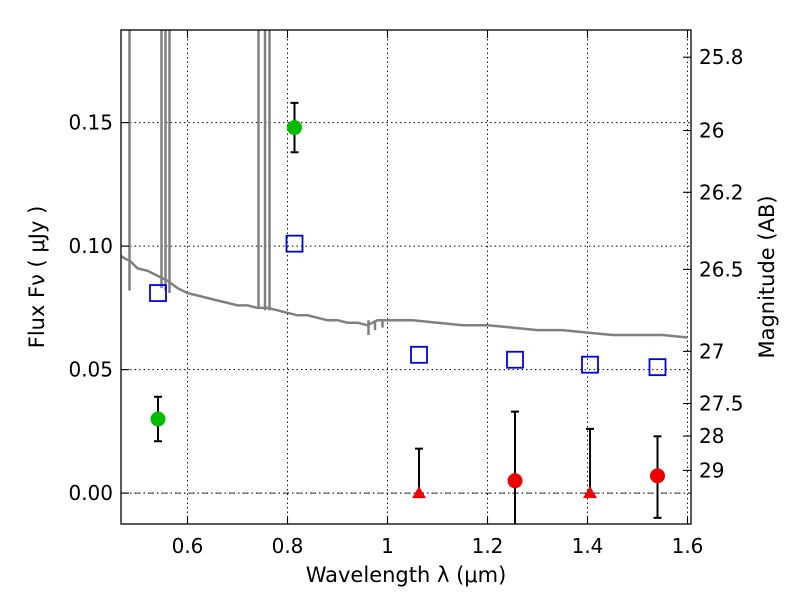 The image size is (800, 600). Describe the element at coordinates (488, 546) in the screenshot. I see `x-tick-label: 1.2` at that location.